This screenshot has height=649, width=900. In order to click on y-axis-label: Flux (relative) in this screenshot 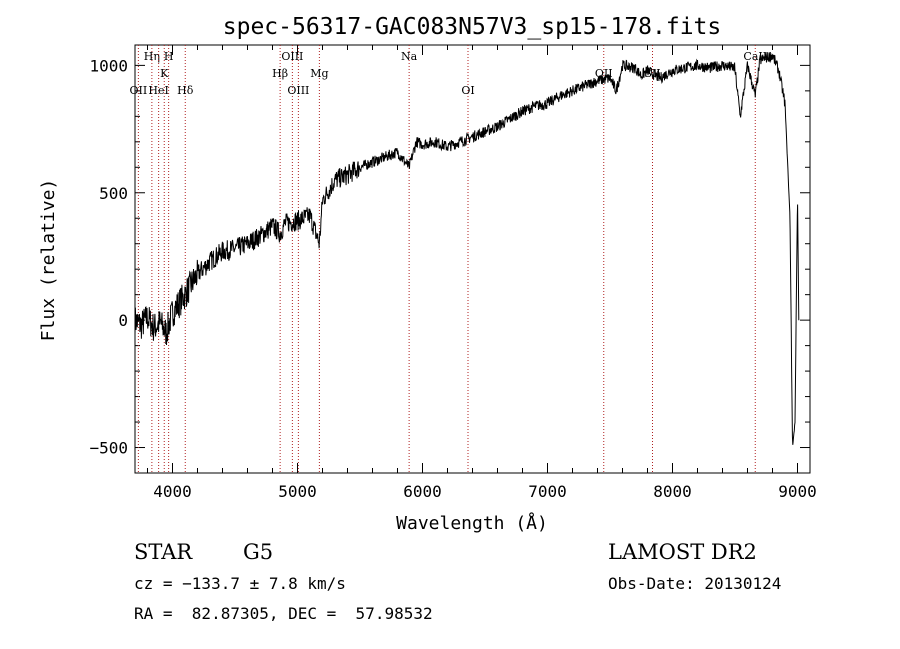, I will do `click(48, 260)`.